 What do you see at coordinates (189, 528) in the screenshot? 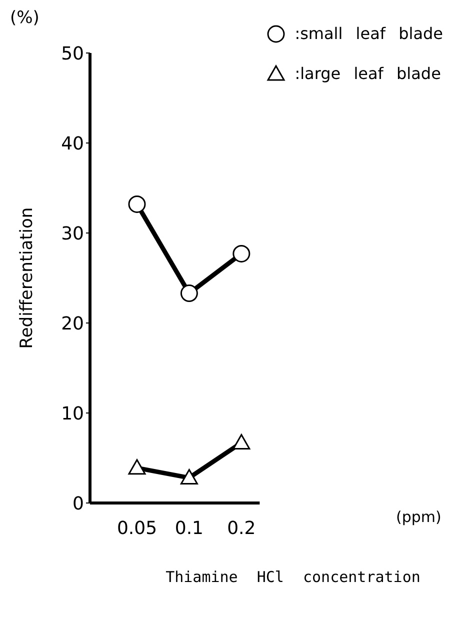
I see `x-tick-label: 0.1` at bounding box center [189, 528].